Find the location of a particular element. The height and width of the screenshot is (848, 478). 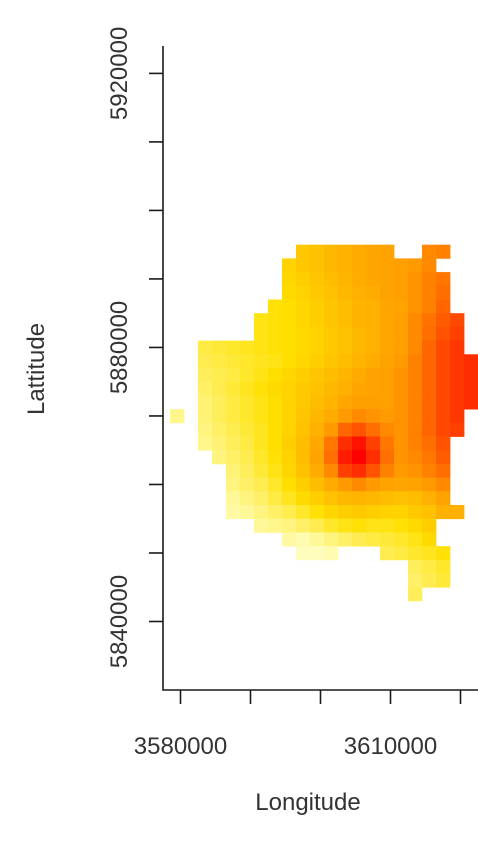

x-tick-label: 3610000 is located at coordinates (390, 746).